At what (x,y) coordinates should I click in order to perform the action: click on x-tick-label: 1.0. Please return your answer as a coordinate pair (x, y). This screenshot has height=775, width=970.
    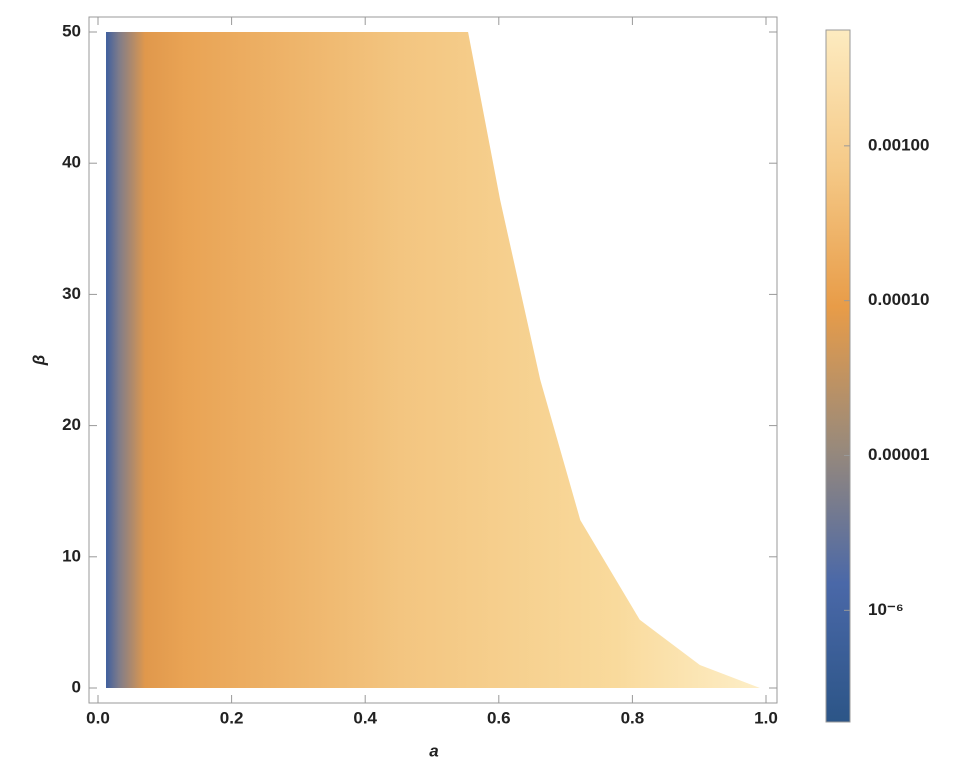
    Looking at the image, I should click on (766, 717).